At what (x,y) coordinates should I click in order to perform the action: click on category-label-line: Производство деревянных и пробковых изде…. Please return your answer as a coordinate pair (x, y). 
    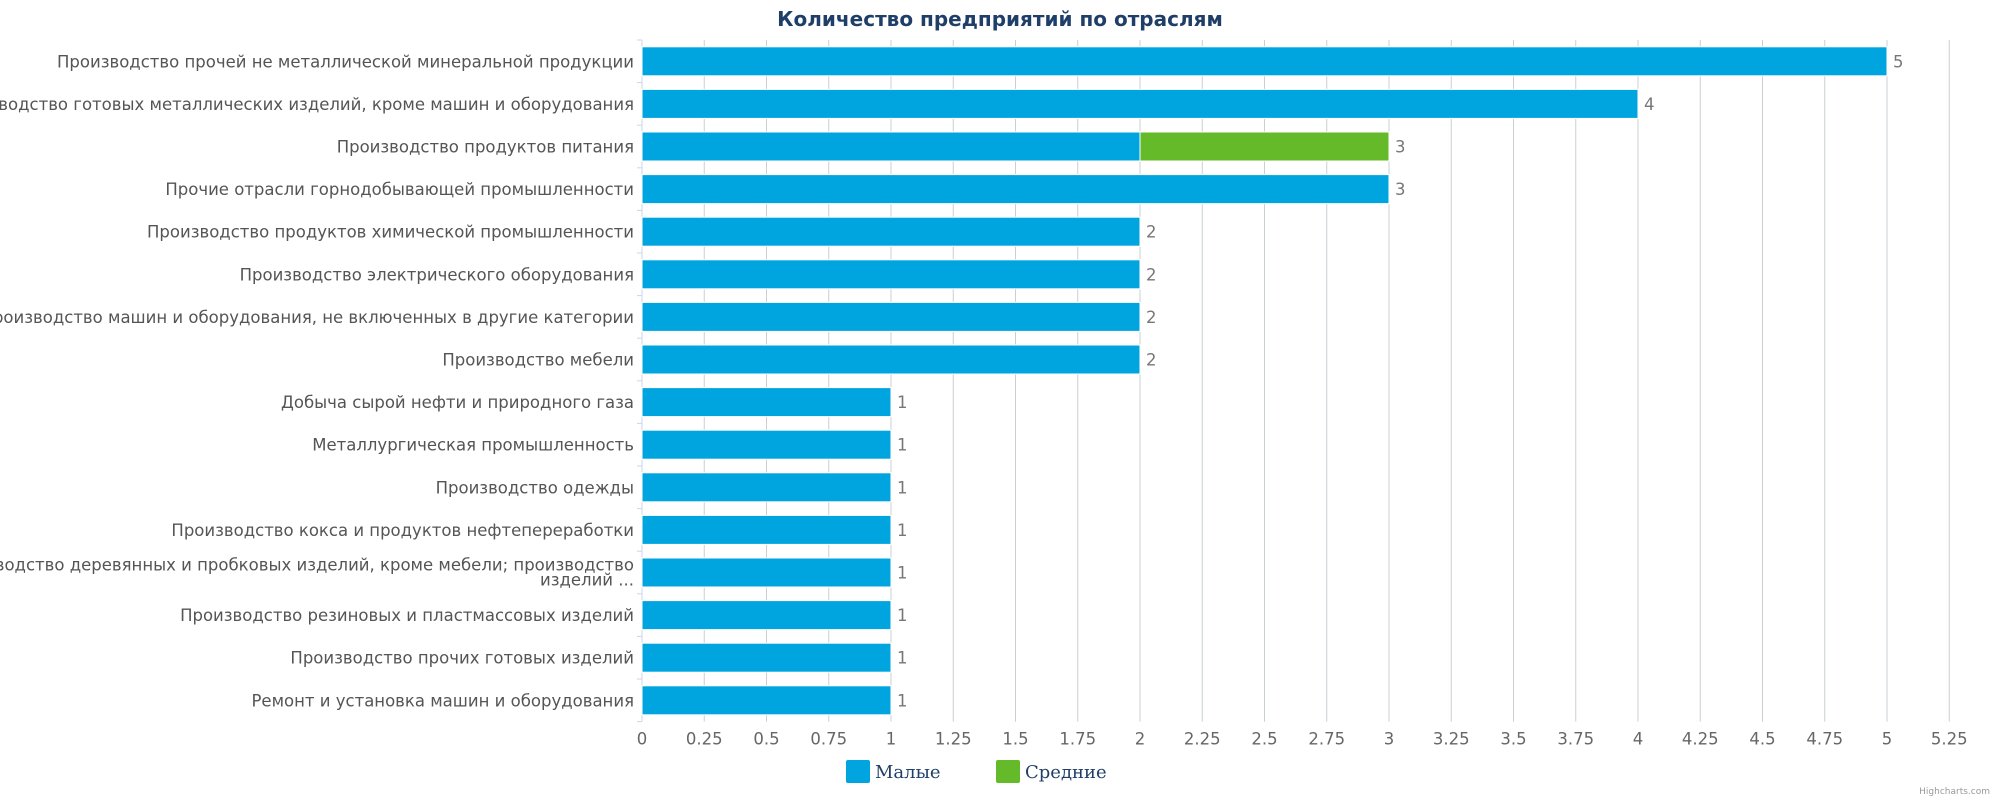
    Looking at the image, I should click on (317, 565).